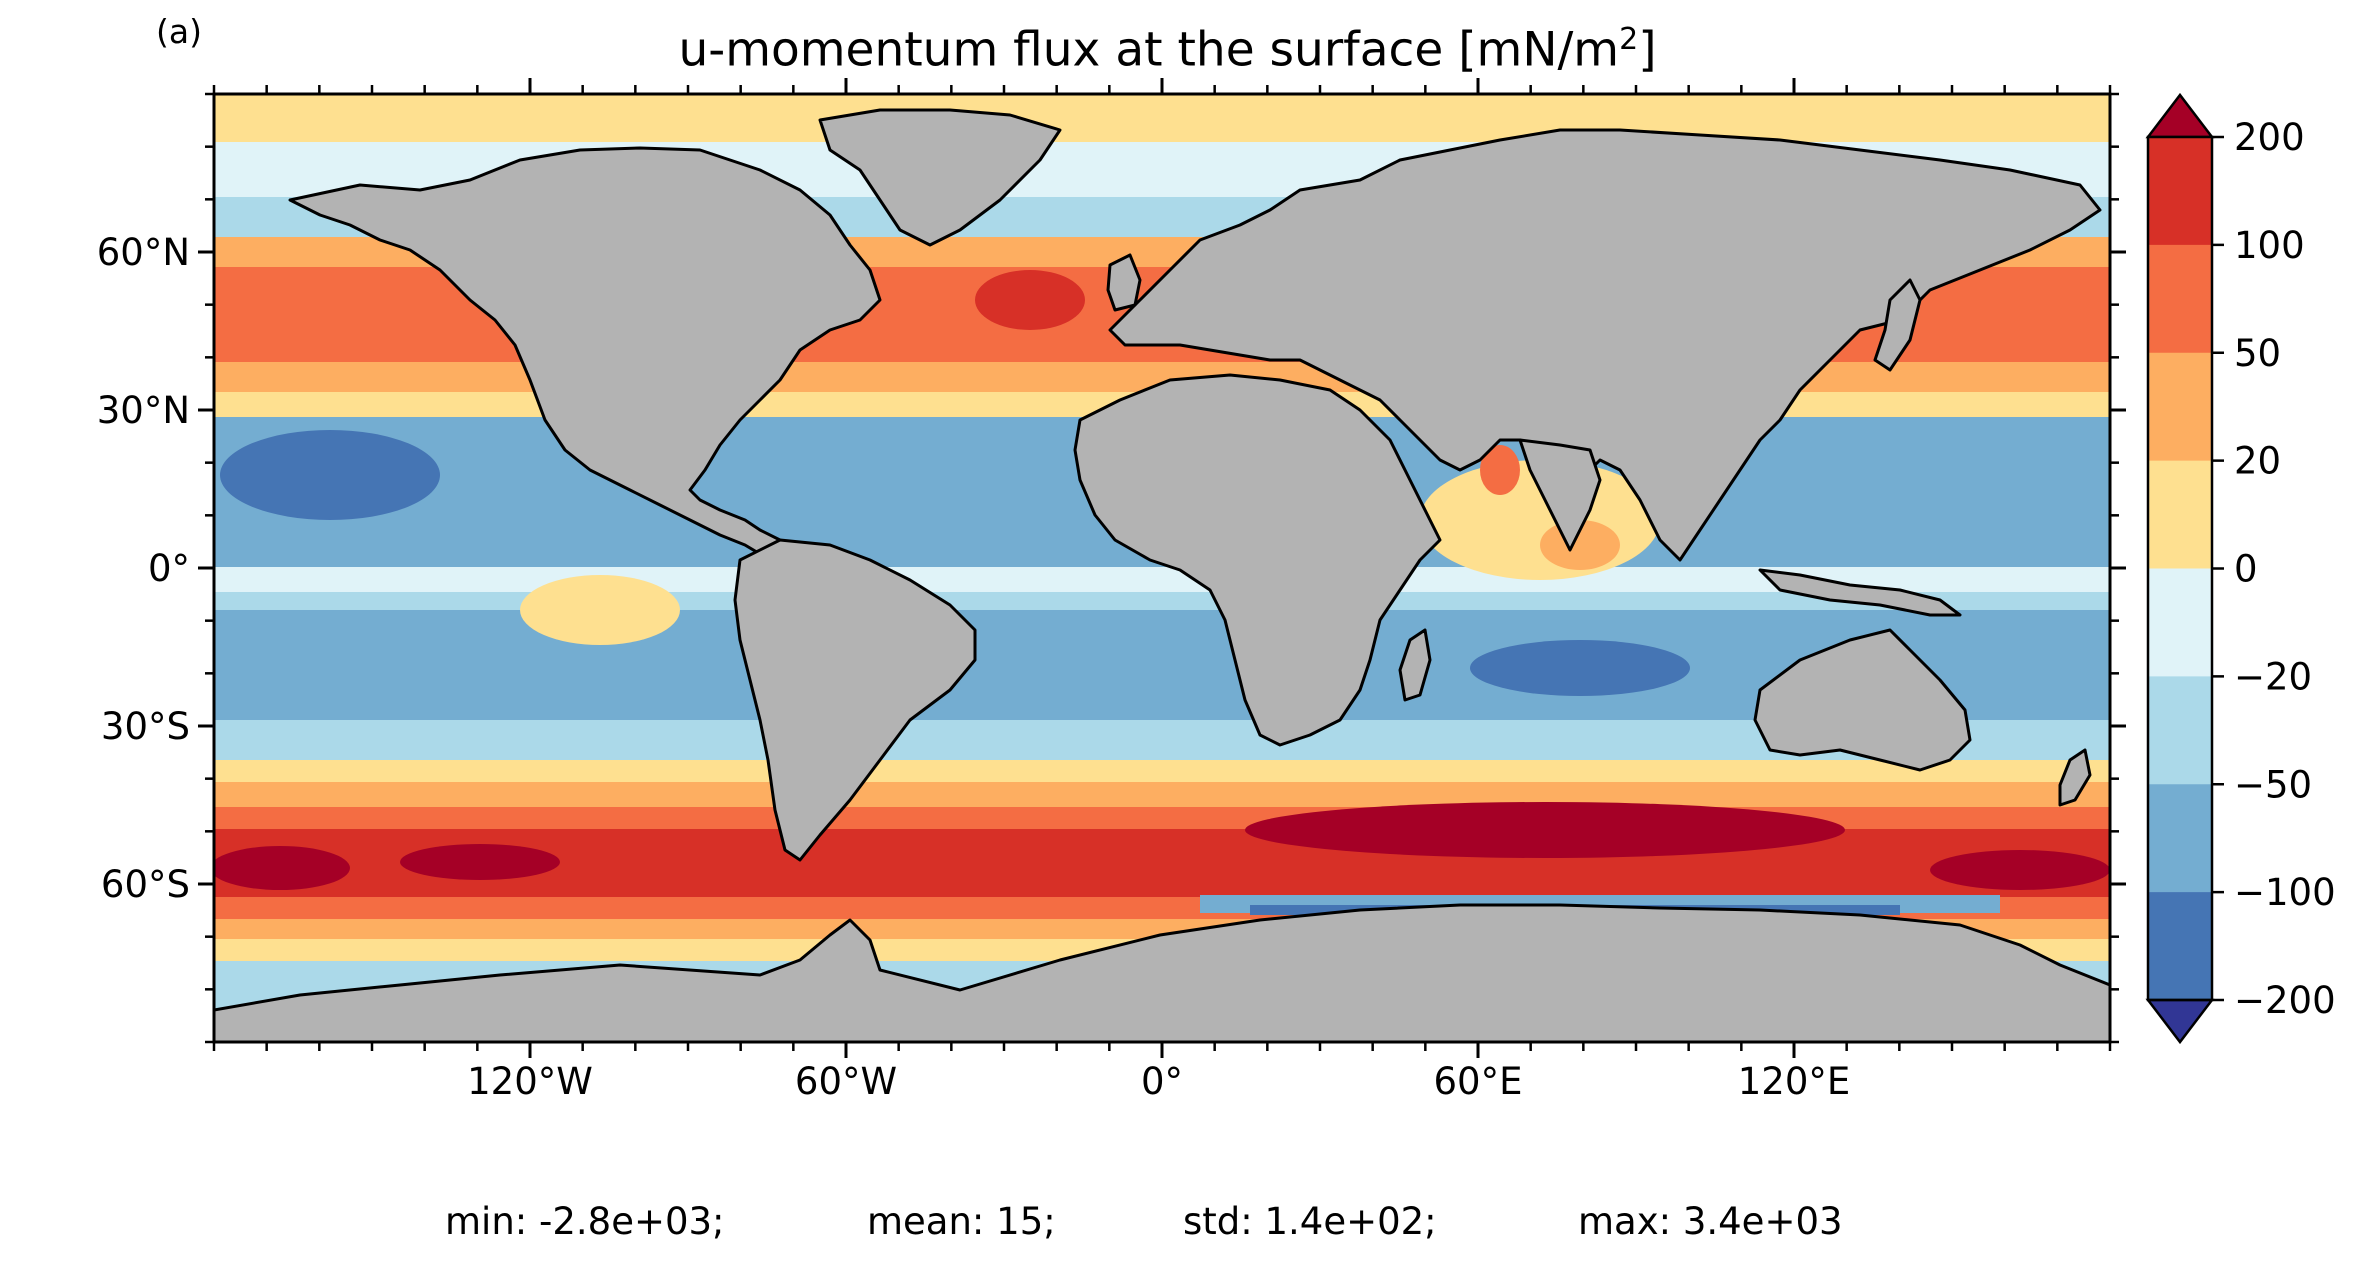 The image size is (2362, 1263). I want to click on title-end: ], so click(1647, 50).